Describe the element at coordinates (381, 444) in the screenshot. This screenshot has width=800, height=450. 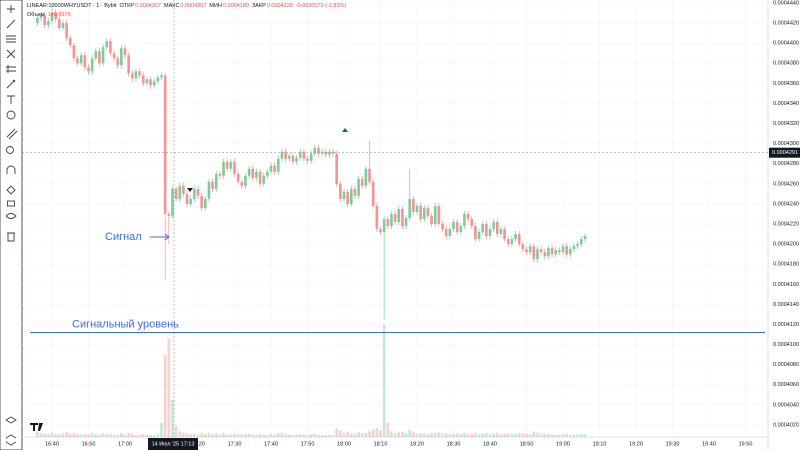
I see `x-tick-label: 18:10` at that location.